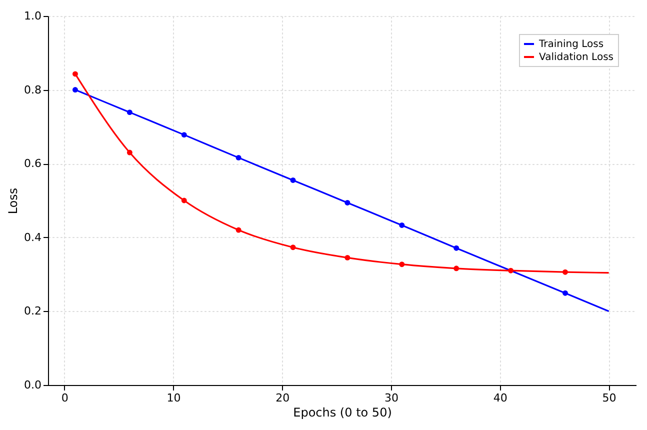  I want to click on legend-label: Validation Loss, so click(576, 57).